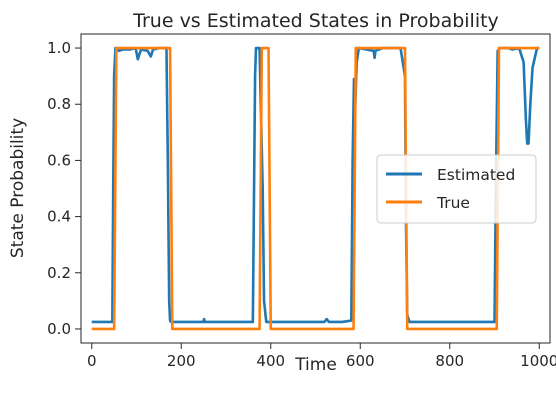 The height and width of the screenshot is (412, 556). I want to click on x-tick-label: 0, so click(92, 361).